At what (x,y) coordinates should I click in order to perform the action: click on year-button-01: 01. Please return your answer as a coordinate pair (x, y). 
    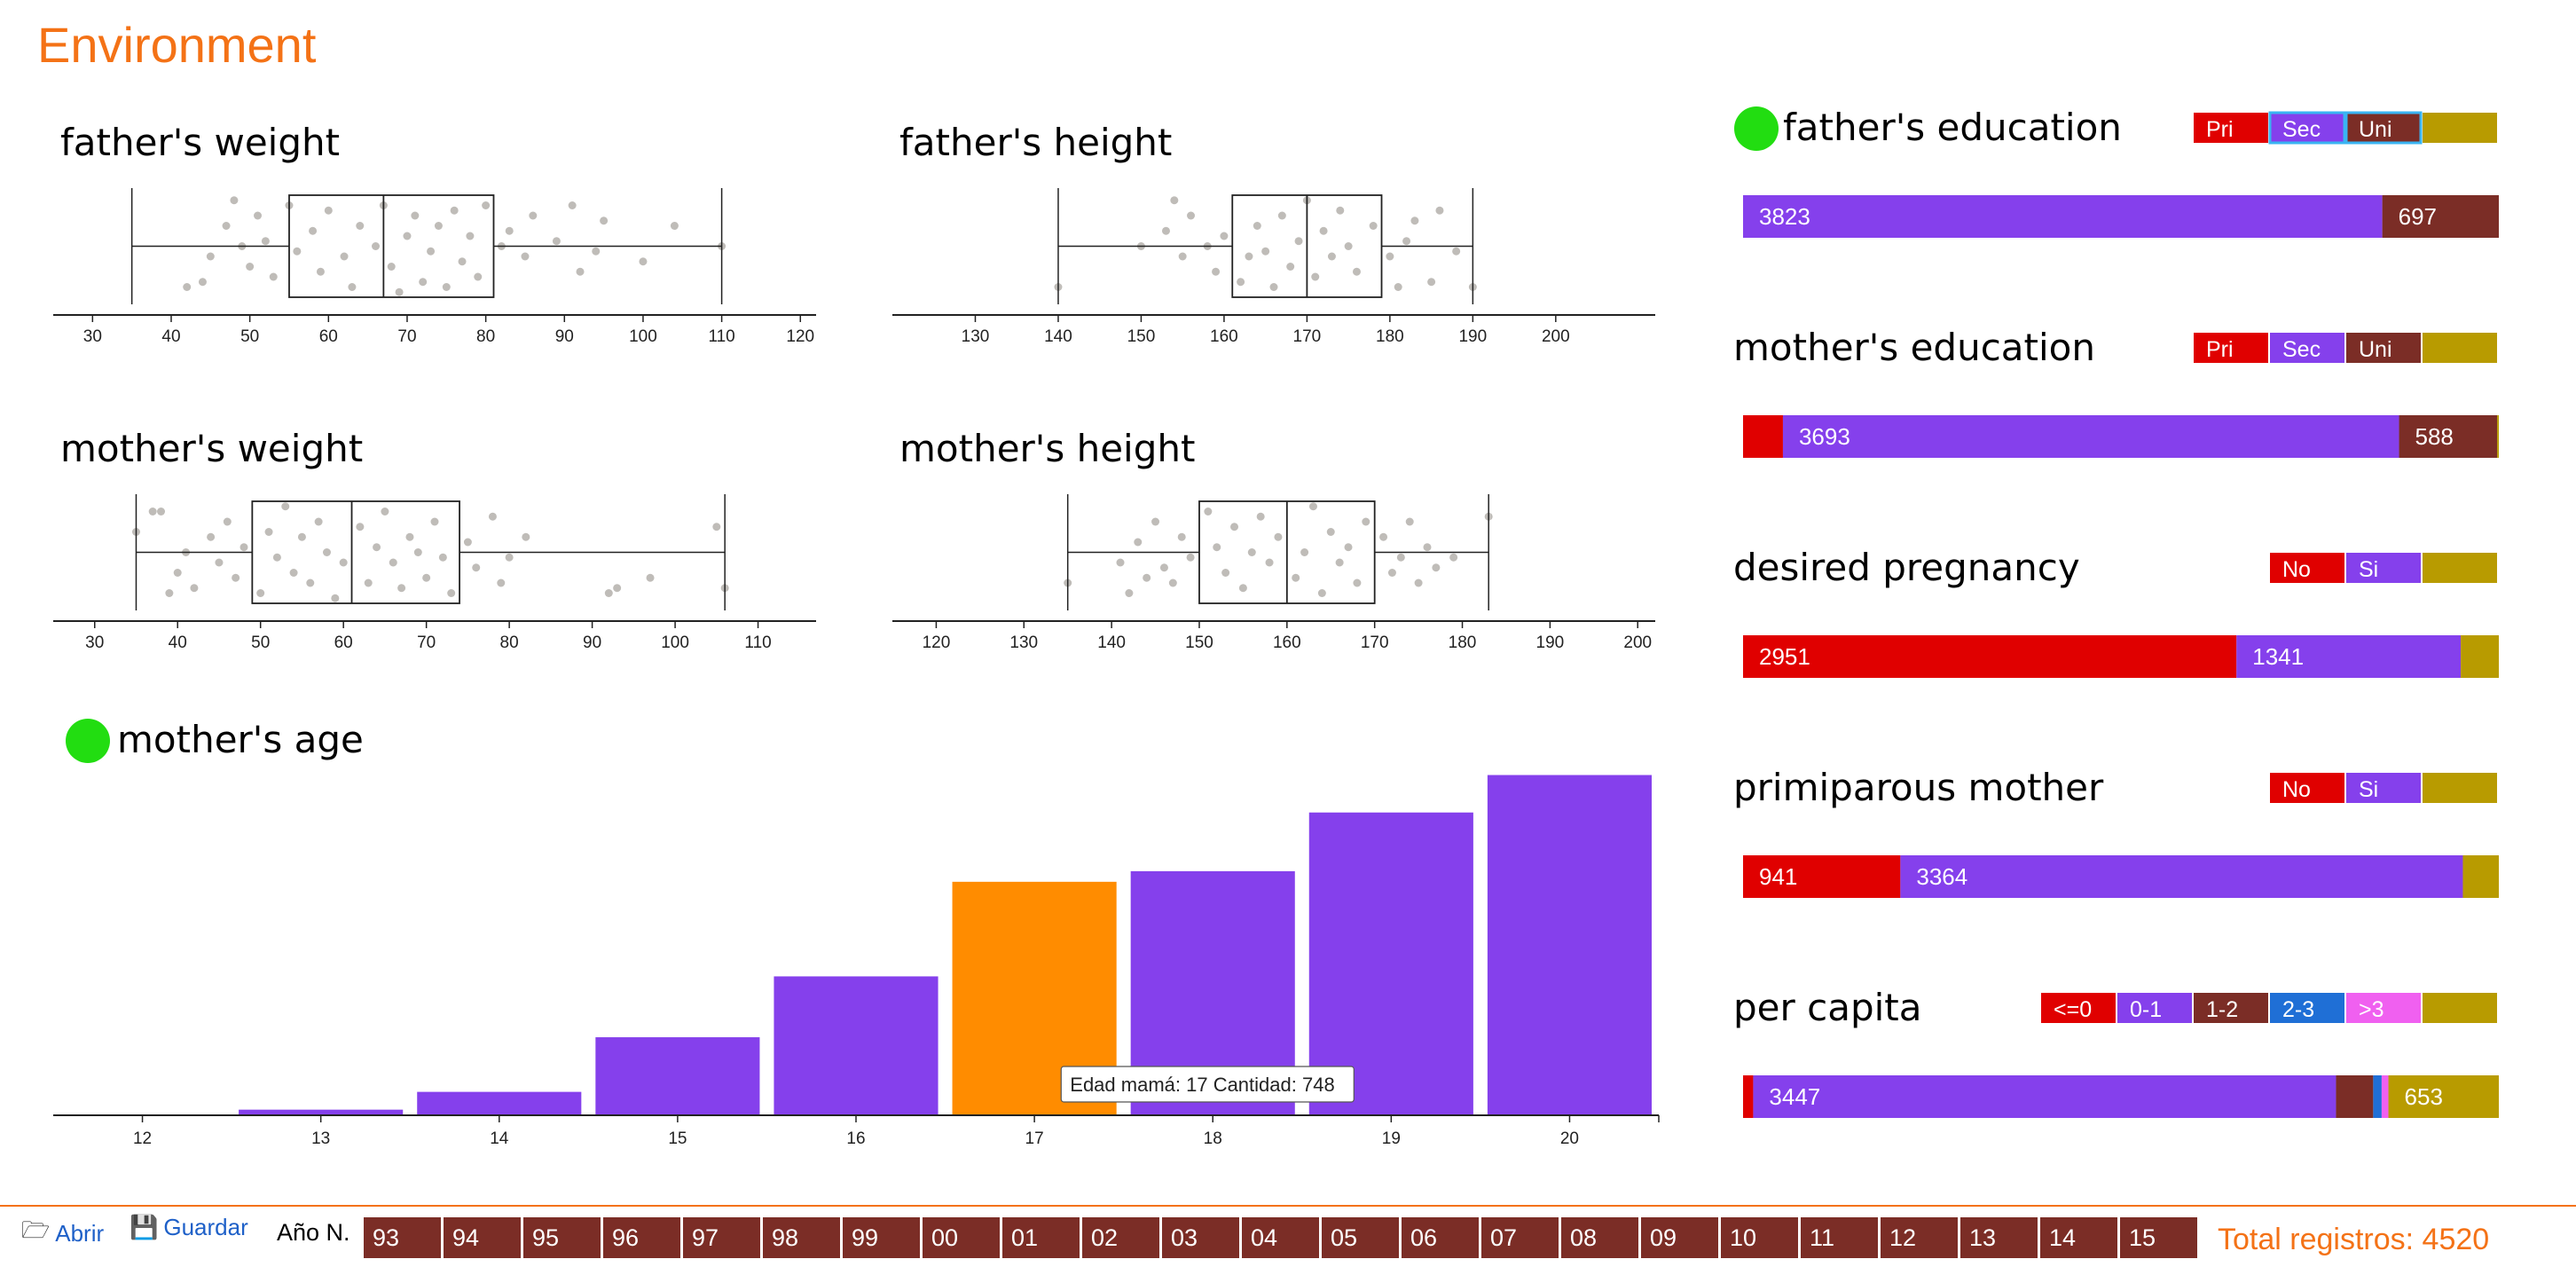
    Looking at the image, I should click on (1041, 1237).